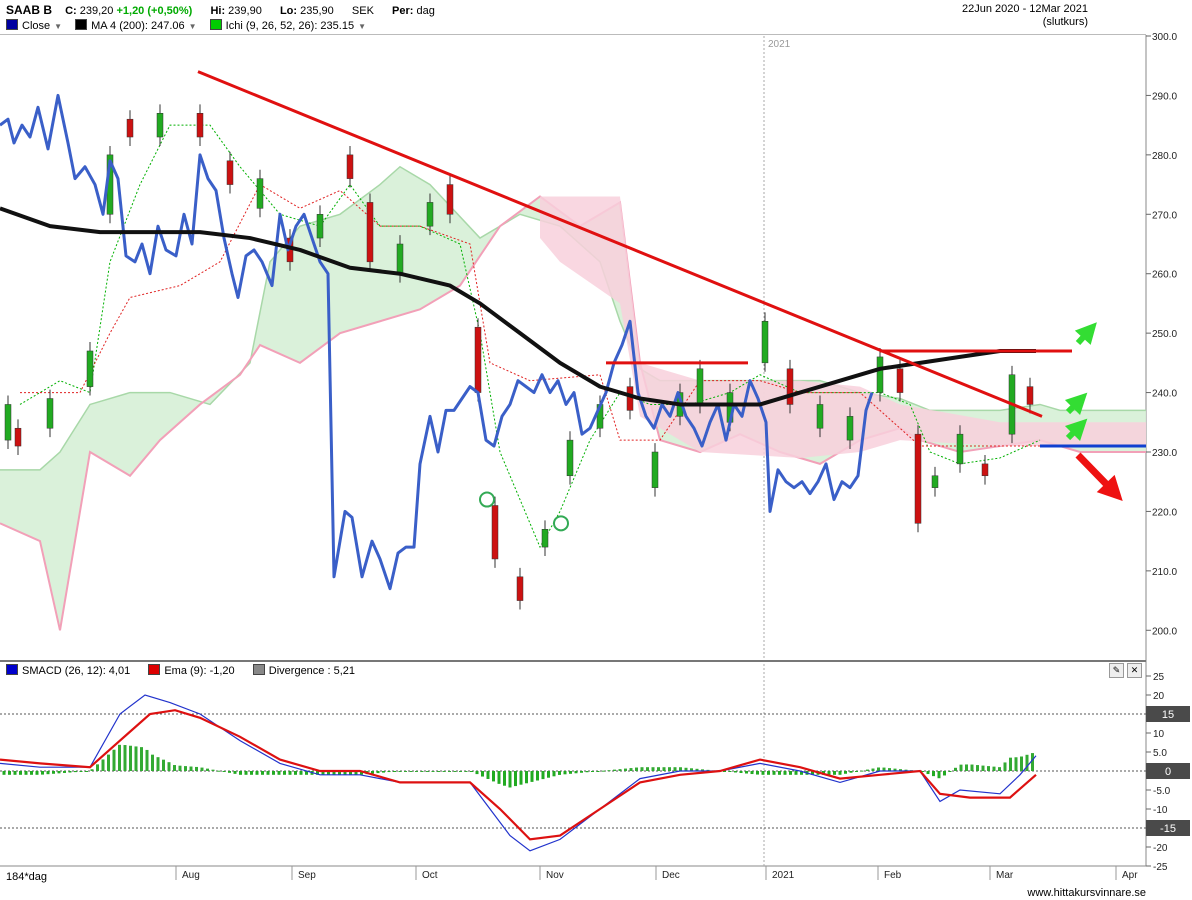 The image size is (1192, 900). Describe the element at coordinates (96, 11) in the screenshot. I see `close-value: 239,20` at that location.